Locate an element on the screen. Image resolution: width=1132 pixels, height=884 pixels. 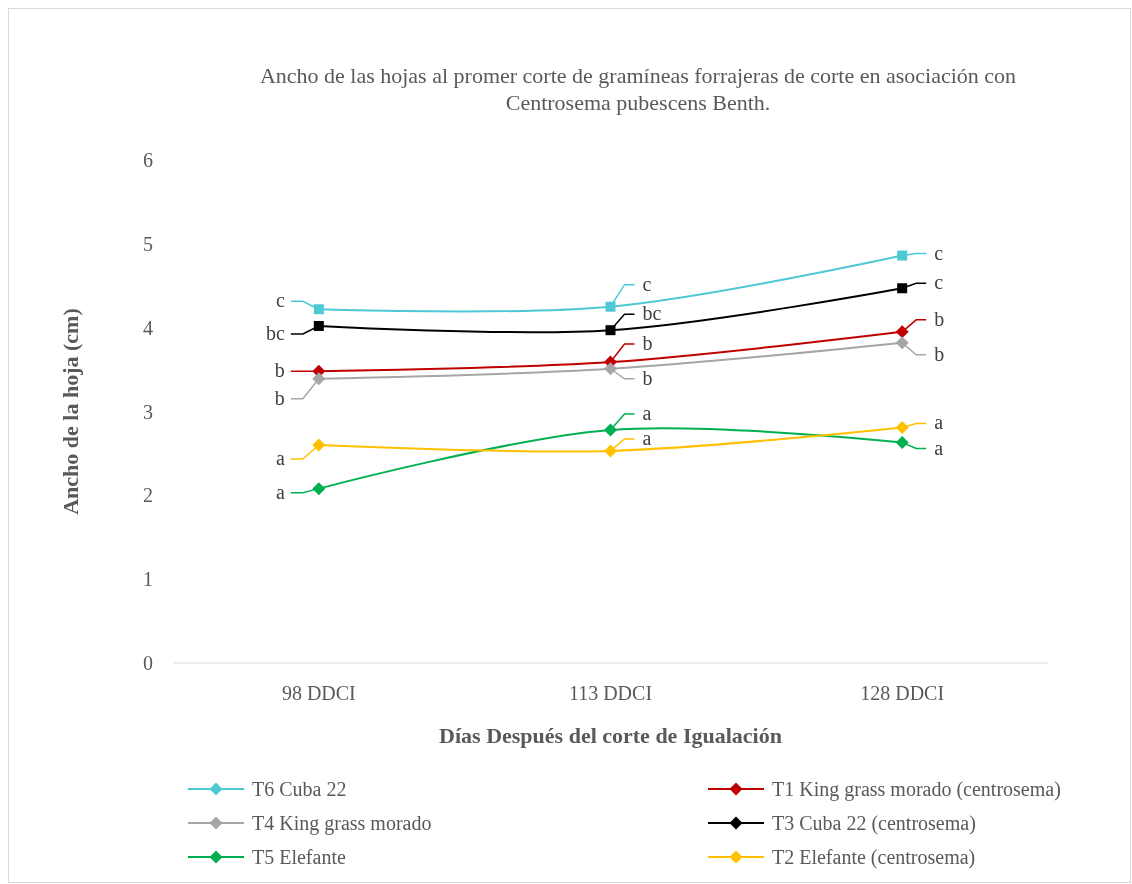
y-tick-label: 2 is located at coordinates (148, 495).